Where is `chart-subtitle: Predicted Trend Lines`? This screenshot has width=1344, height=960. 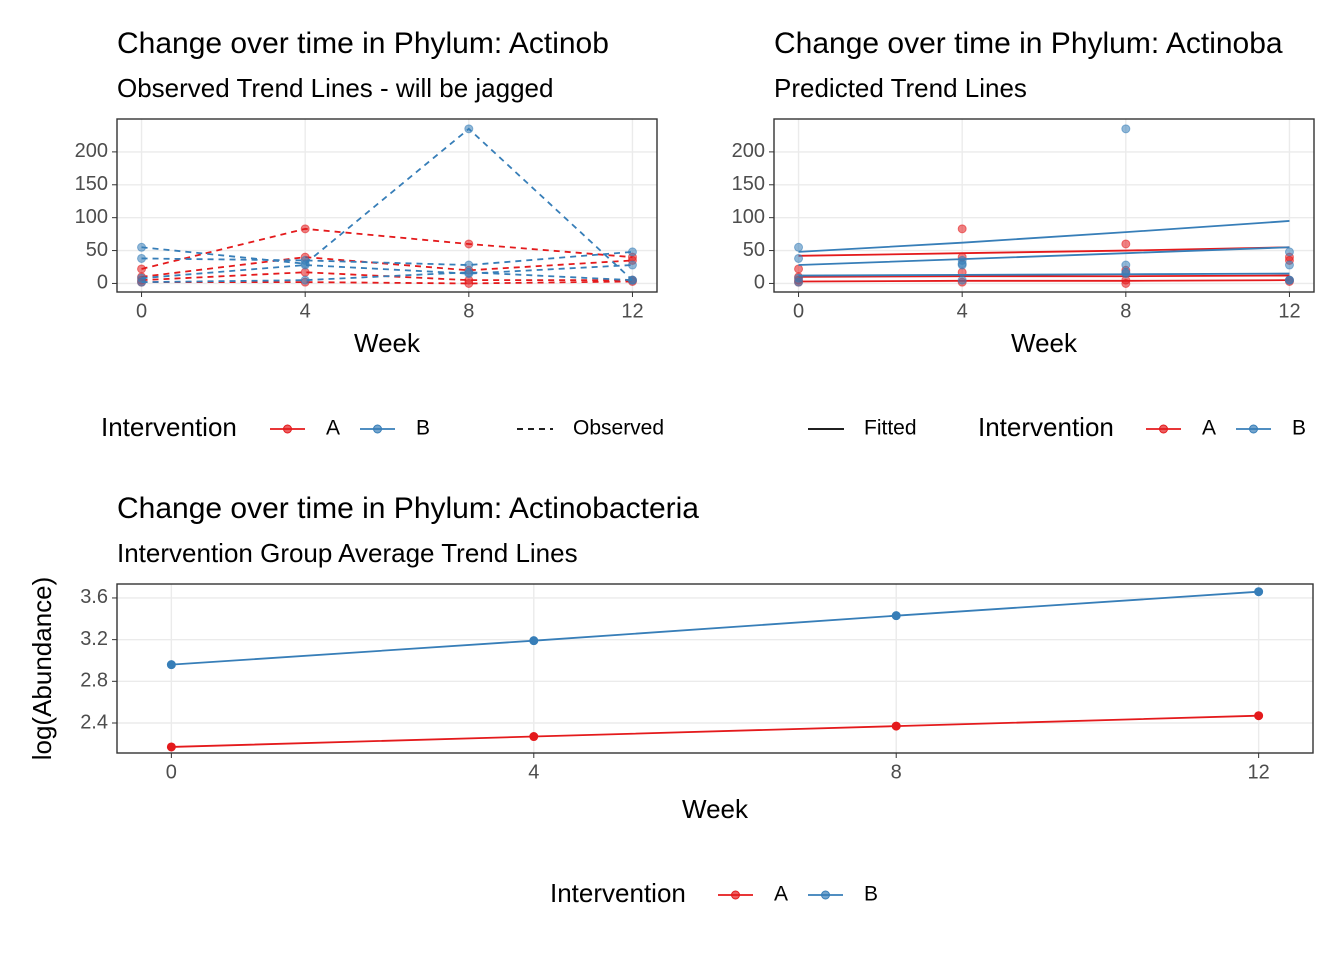
chart-subtitle: Predicted Trend Lines is located at coordinates (900, 88).